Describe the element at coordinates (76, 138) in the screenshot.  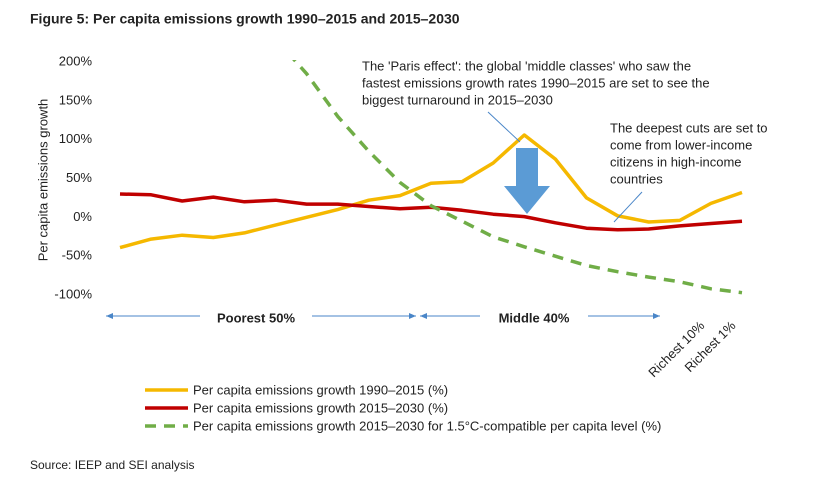
I see `y-tick-label: 100%` at that location.